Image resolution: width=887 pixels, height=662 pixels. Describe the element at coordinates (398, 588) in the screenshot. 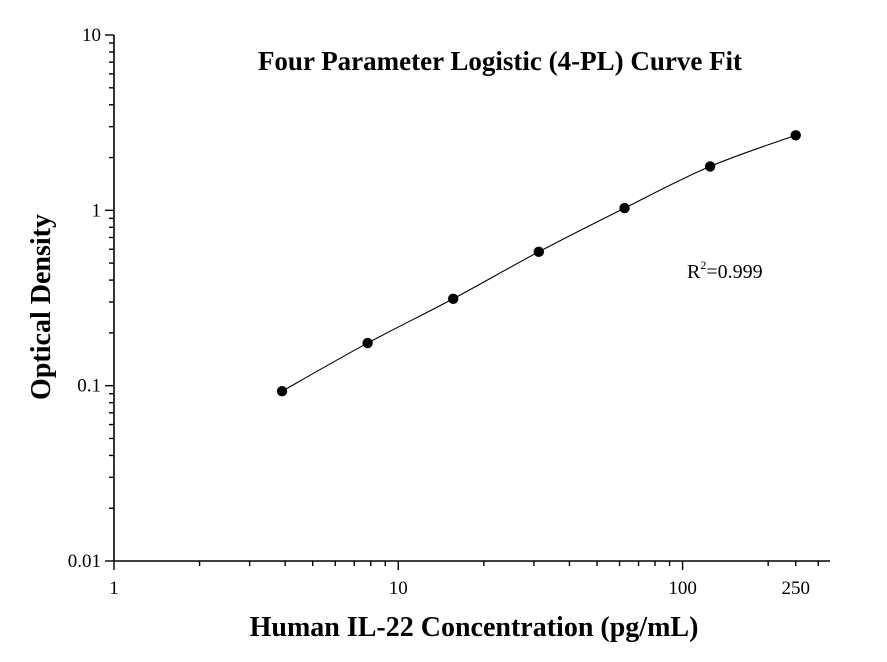

I see `x-tick-label: 10` at that location.